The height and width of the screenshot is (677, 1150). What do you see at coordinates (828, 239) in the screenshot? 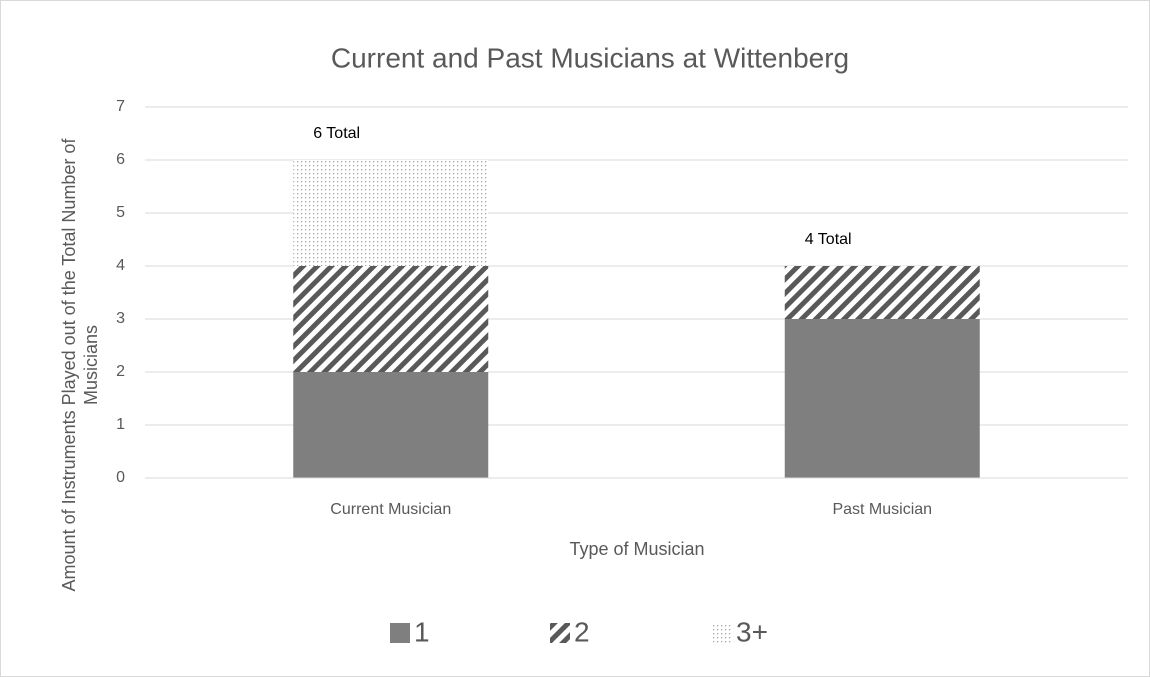
I see `total-label: 4 Total` at bounding box center [828, 239].